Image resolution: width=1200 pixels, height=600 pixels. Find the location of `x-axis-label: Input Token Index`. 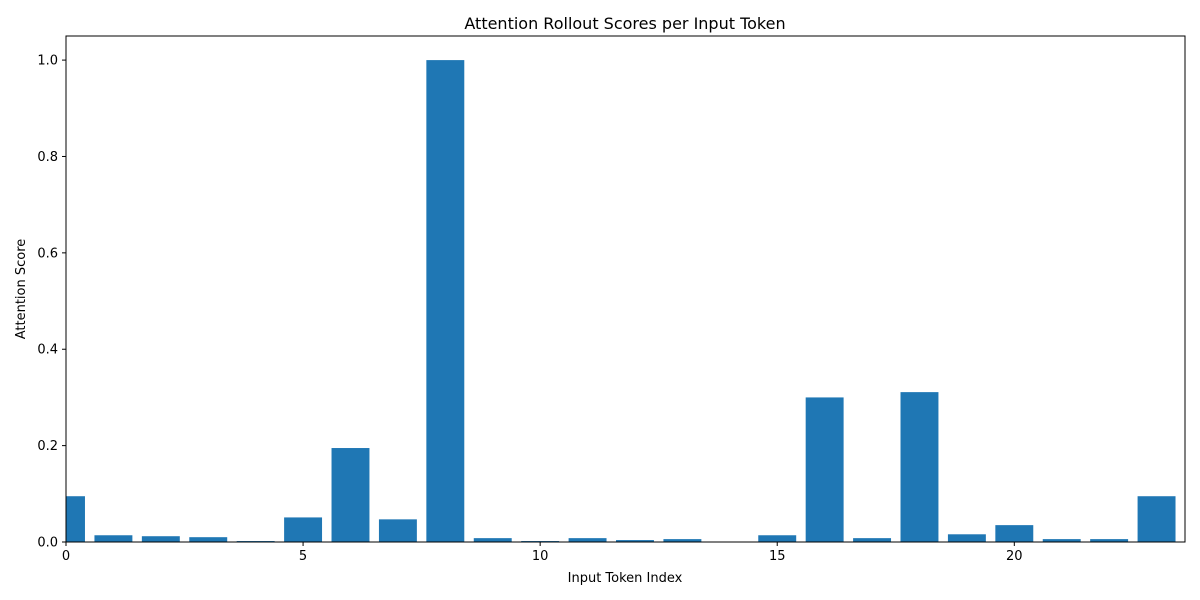

x-axis-label: Input Token Index is located at coordinates (625, 578).